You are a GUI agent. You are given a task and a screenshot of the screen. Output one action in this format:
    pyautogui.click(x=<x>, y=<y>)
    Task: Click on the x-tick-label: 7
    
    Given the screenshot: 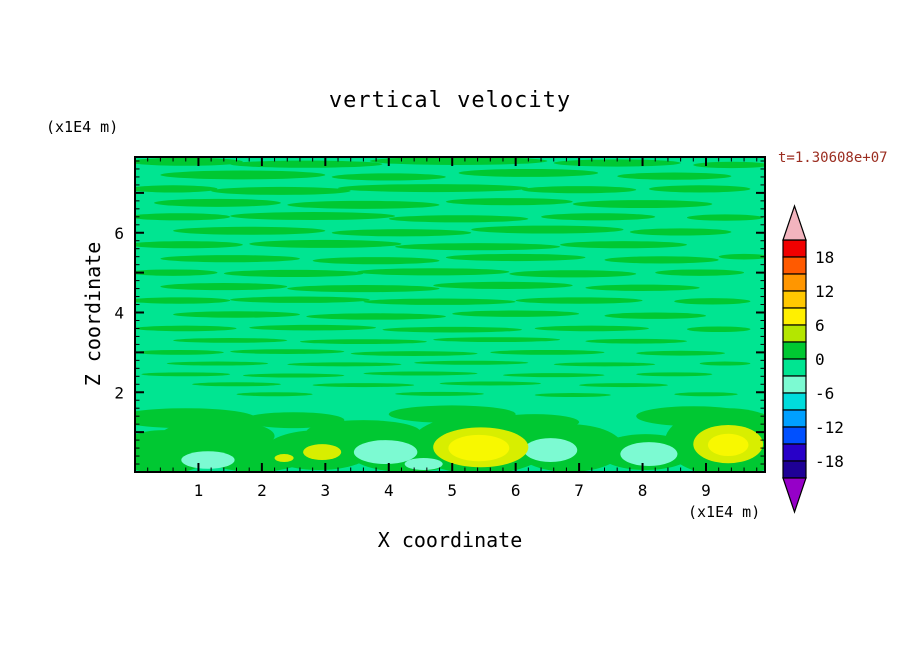 What is the action you would take?
    pyautogui.click(x=579, y=490)
    